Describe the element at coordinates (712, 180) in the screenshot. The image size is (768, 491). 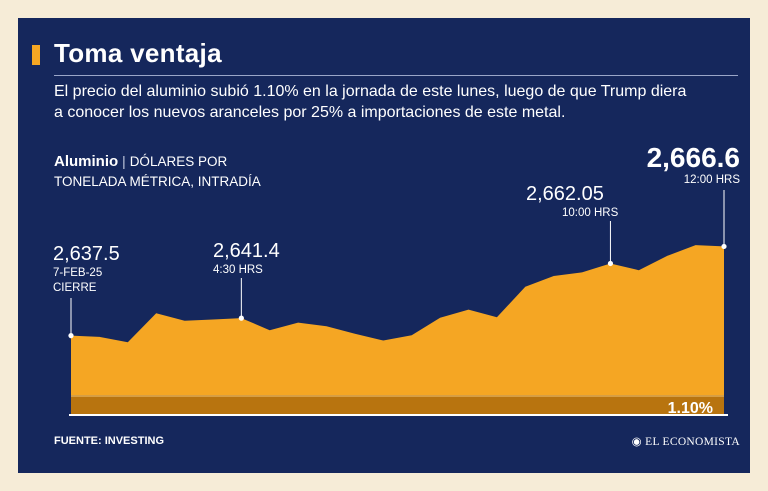
I see `annotation-label: 12:00 HRS` at that location.